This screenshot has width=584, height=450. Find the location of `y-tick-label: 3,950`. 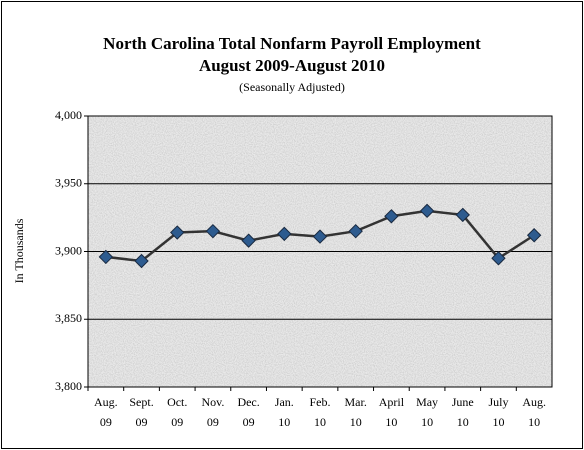

y-tick-label: 3,950 is located at coordinates (68, 183).